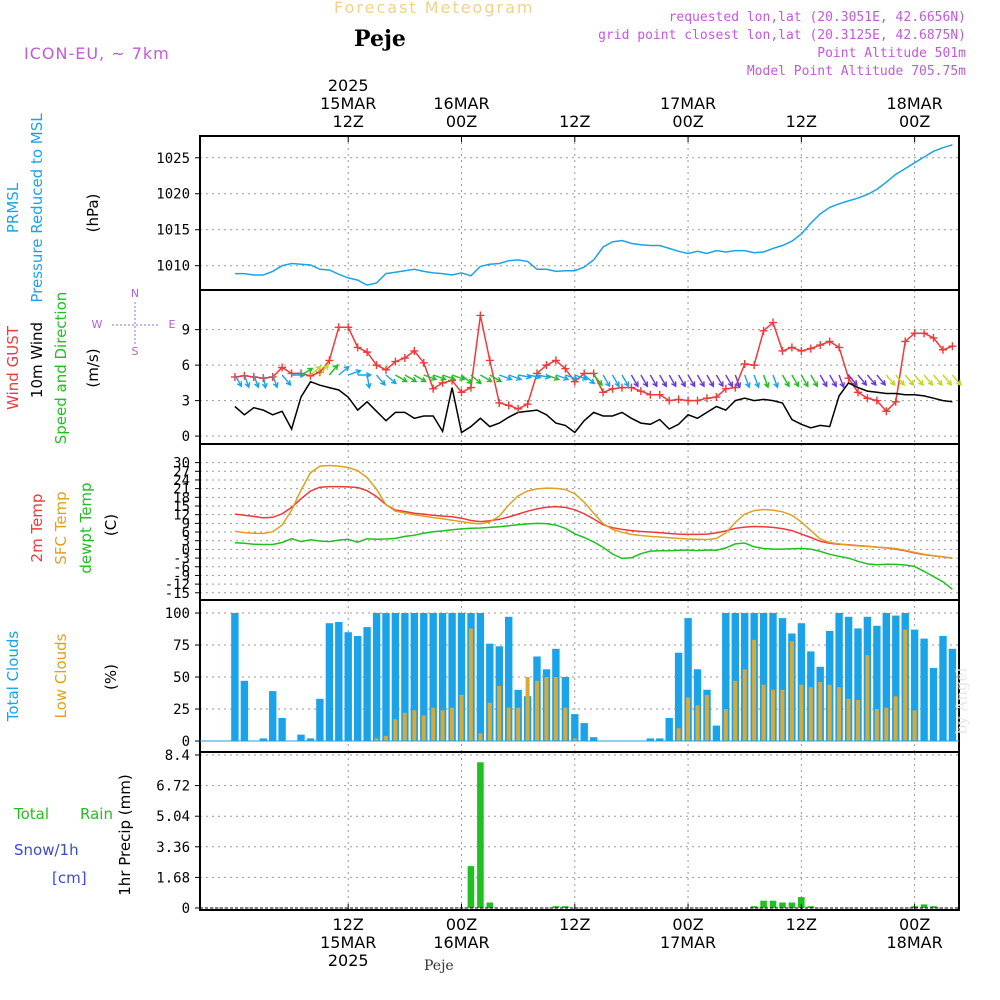 The height and width of the screenshot is (1000, 1000). I want to click on time-label-top: 18MAR, so click(915, 103).